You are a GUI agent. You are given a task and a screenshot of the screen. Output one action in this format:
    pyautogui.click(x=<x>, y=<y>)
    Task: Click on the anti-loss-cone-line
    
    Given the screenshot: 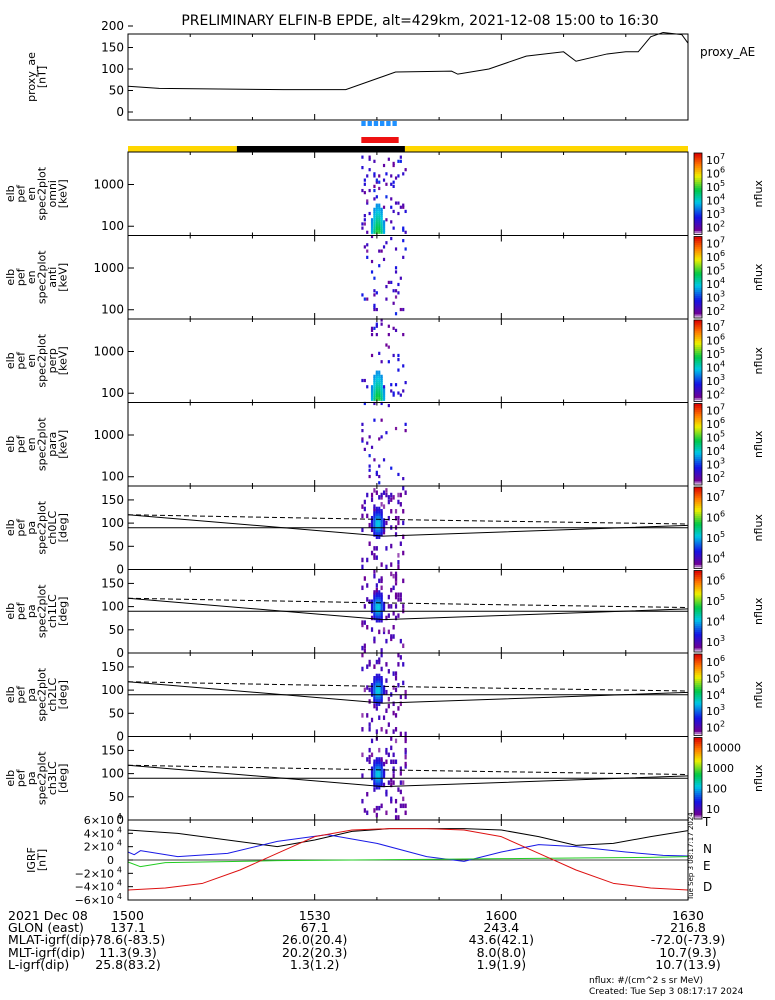 What is the action you would take?
    pyautogui.click(x=408, y=519)
    